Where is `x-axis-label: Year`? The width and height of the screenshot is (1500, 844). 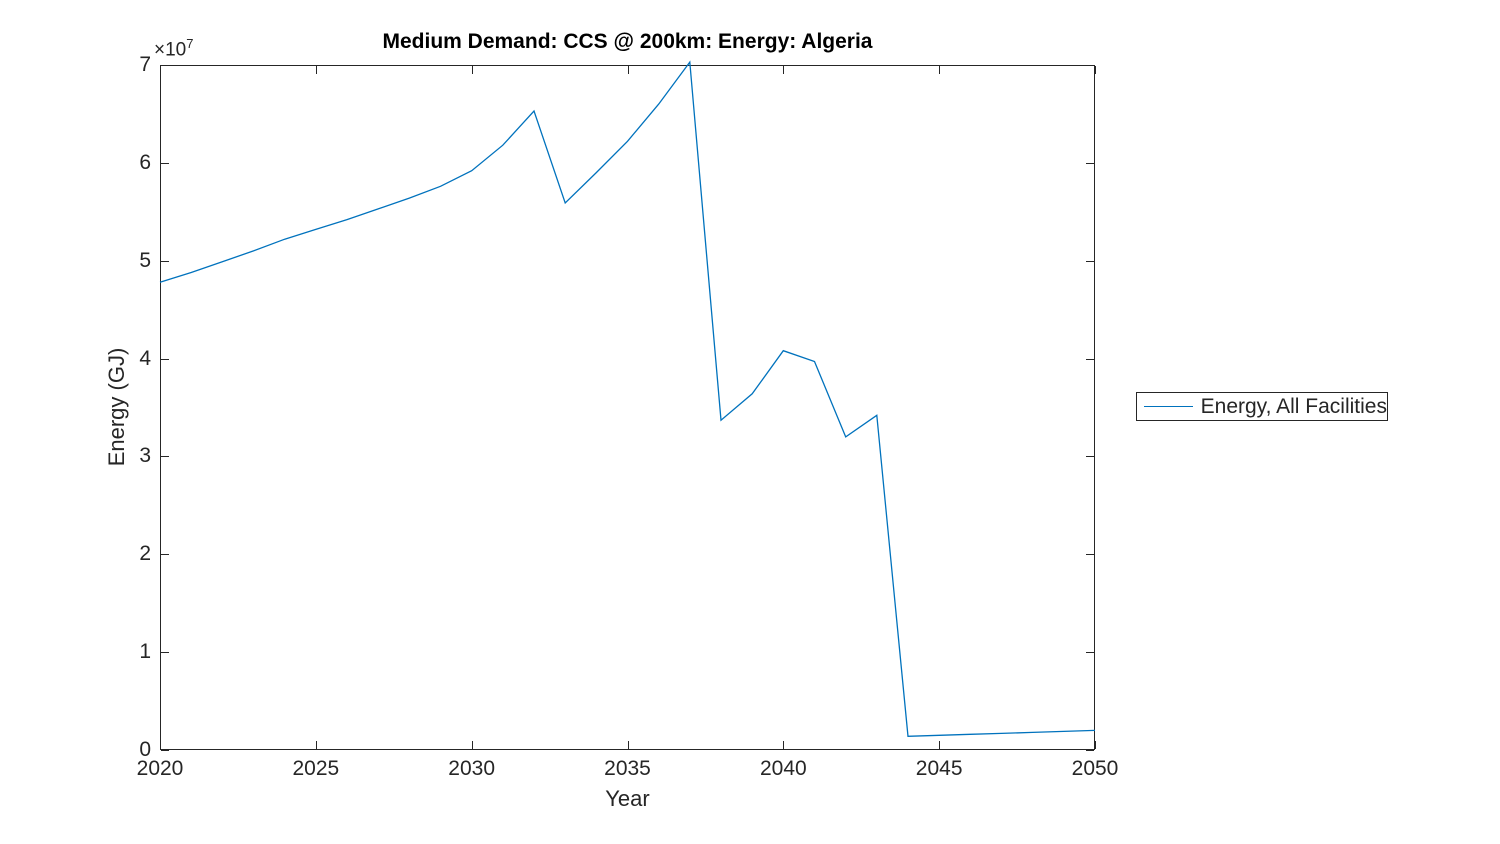 x-axis-label: Year is located at coordinates (627, 798).